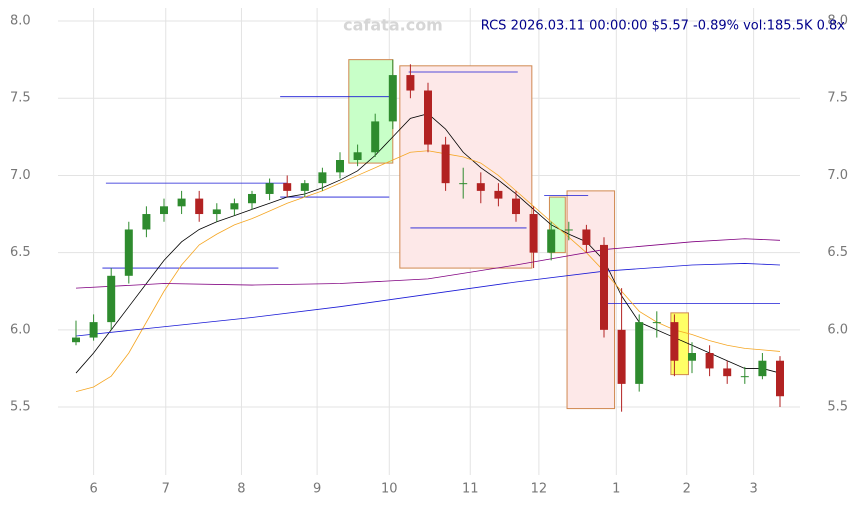  What do you see at coordinates (837, 21) in the screenshot?
I see `y-tick-label-right: 8.0` at bounding box center [837, 21].